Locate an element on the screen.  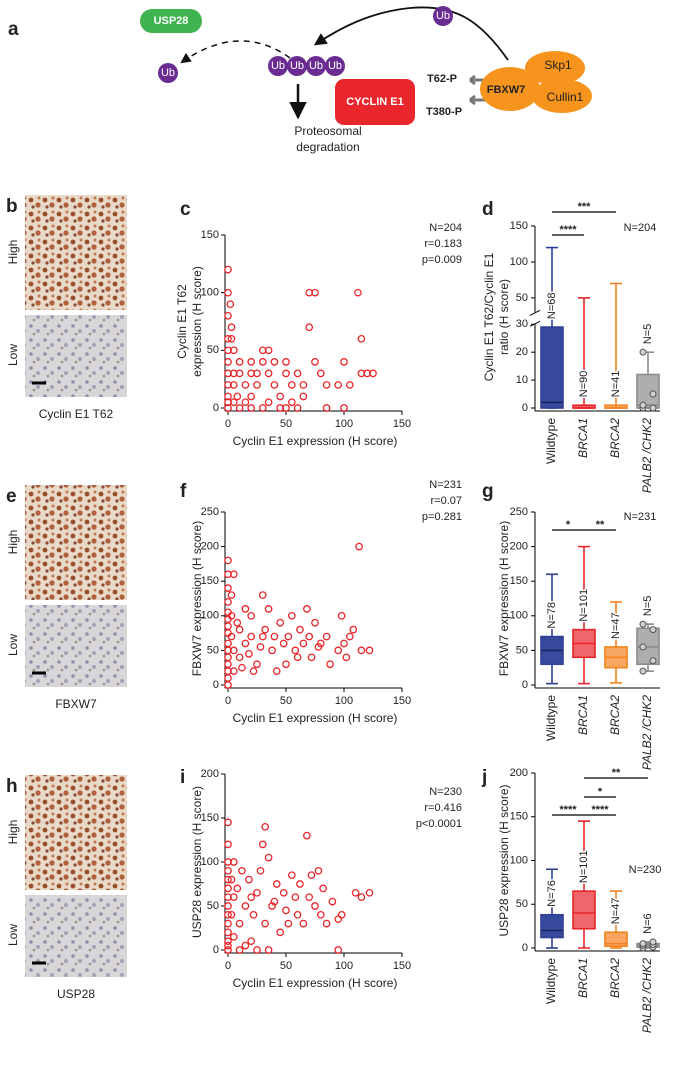
x-tick-label: BRCA1 is located at coordinates (583, 715).